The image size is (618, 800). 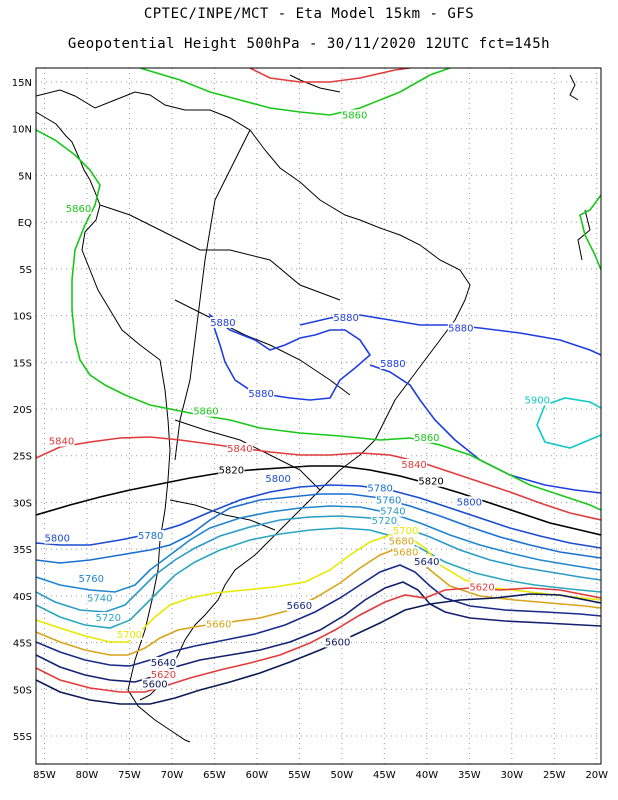 What do you see at coordinates (22, 410) in the screenshot?
I see `lat-tick-label: 20S` at bounding box center [22, 410].